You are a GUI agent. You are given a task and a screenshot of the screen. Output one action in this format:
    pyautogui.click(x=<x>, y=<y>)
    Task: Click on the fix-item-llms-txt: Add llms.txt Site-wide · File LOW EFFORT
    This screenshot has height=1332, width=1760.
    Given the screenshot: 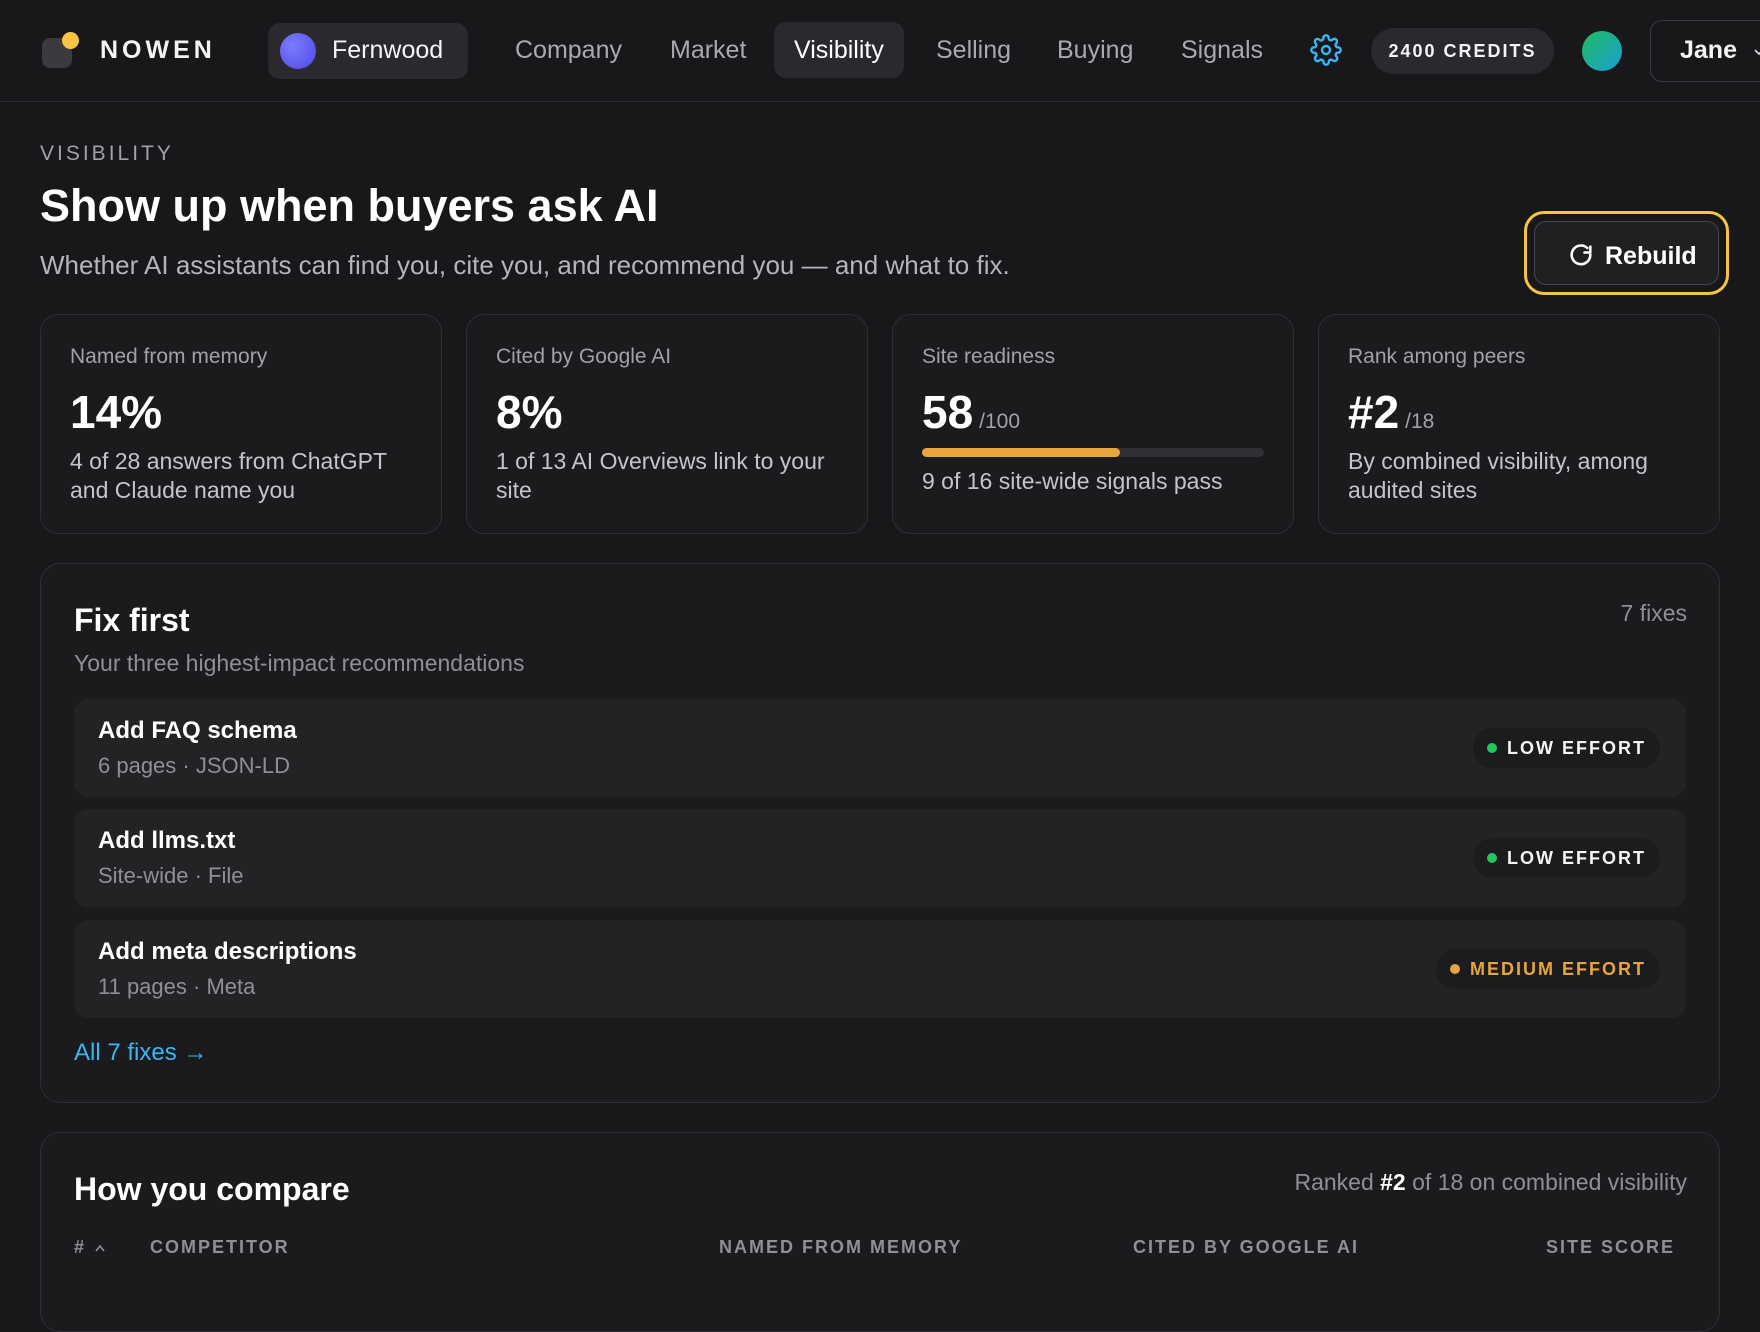 What is the action you would take?
    pyautogui.click(x=880, y=858)
    